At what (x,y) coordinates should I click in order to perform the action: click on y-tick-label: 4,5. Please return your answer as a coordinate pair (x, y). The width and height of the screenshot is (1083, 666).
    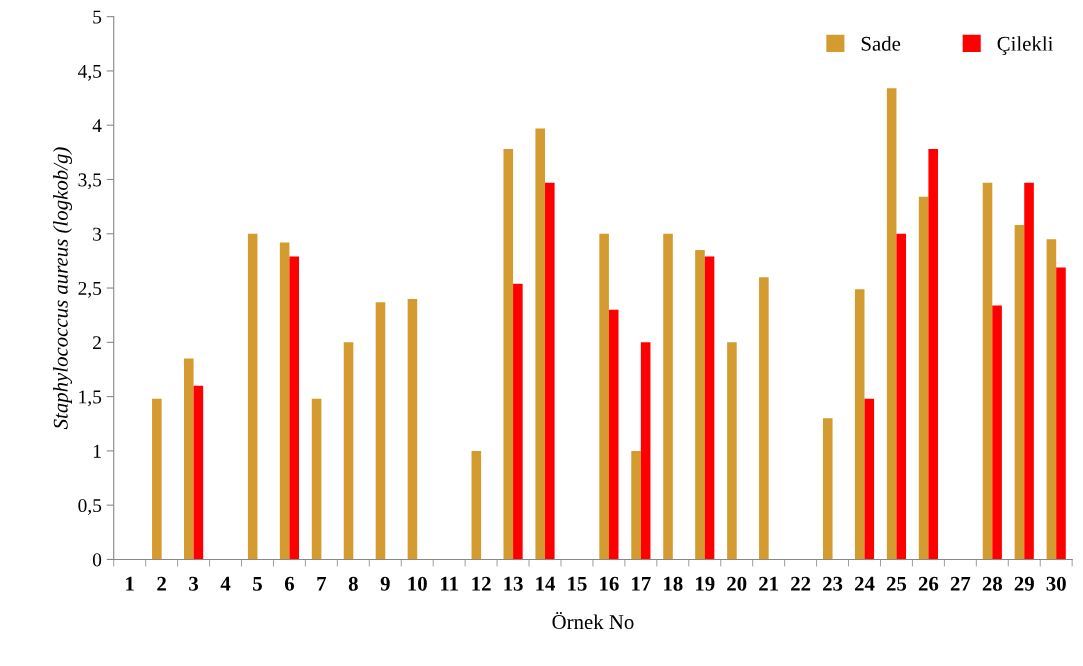
    Looking at the image, I should click on (89, 72).